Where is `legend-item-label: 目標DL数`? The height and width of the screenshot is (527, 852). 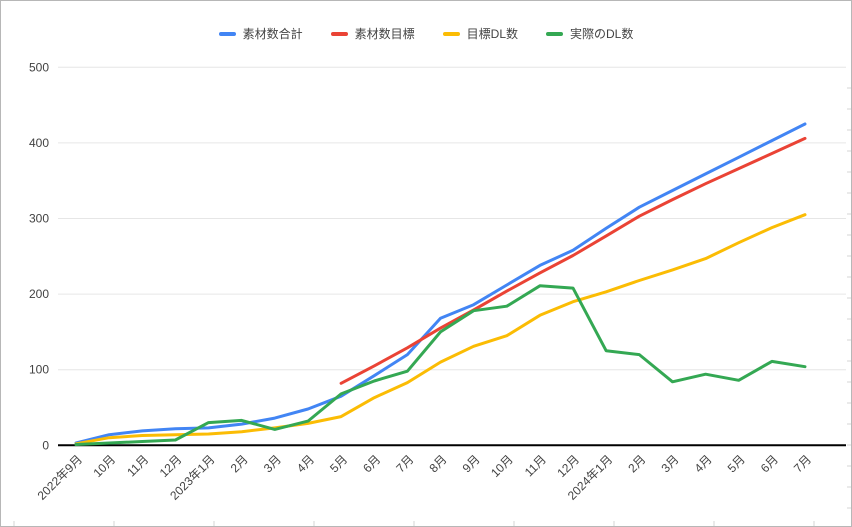 legend-item-label: 目標DL数 is located at coordinates (492, 34).